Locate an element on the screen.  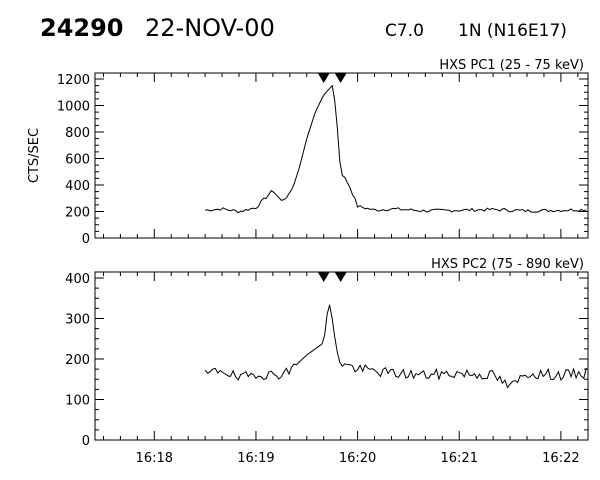
plot-title-2: HXS PC2 (75 - 890 keV) is located at coordinates (507, 264).